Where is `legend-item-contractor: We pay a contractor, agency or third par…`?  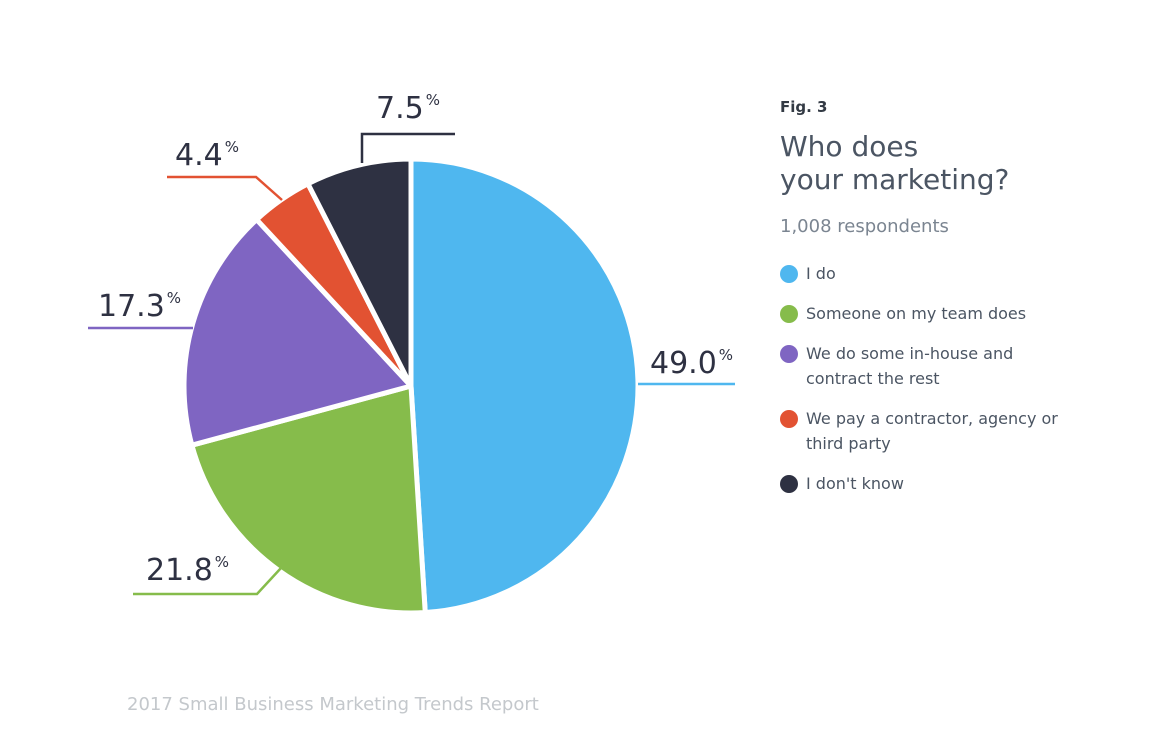
legend-item-contractor: We pay a contractor, agency or third par… is located at coordinates (970, 431).